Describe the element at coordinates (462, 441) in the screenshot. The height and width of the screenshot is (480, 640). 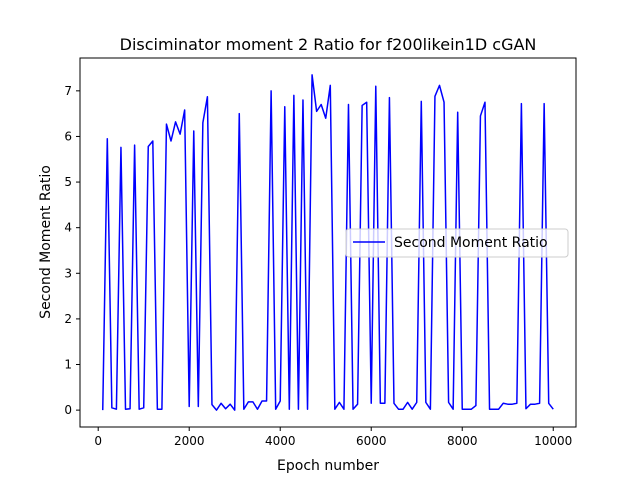
I see `x-tick-label: 8000` at that location.